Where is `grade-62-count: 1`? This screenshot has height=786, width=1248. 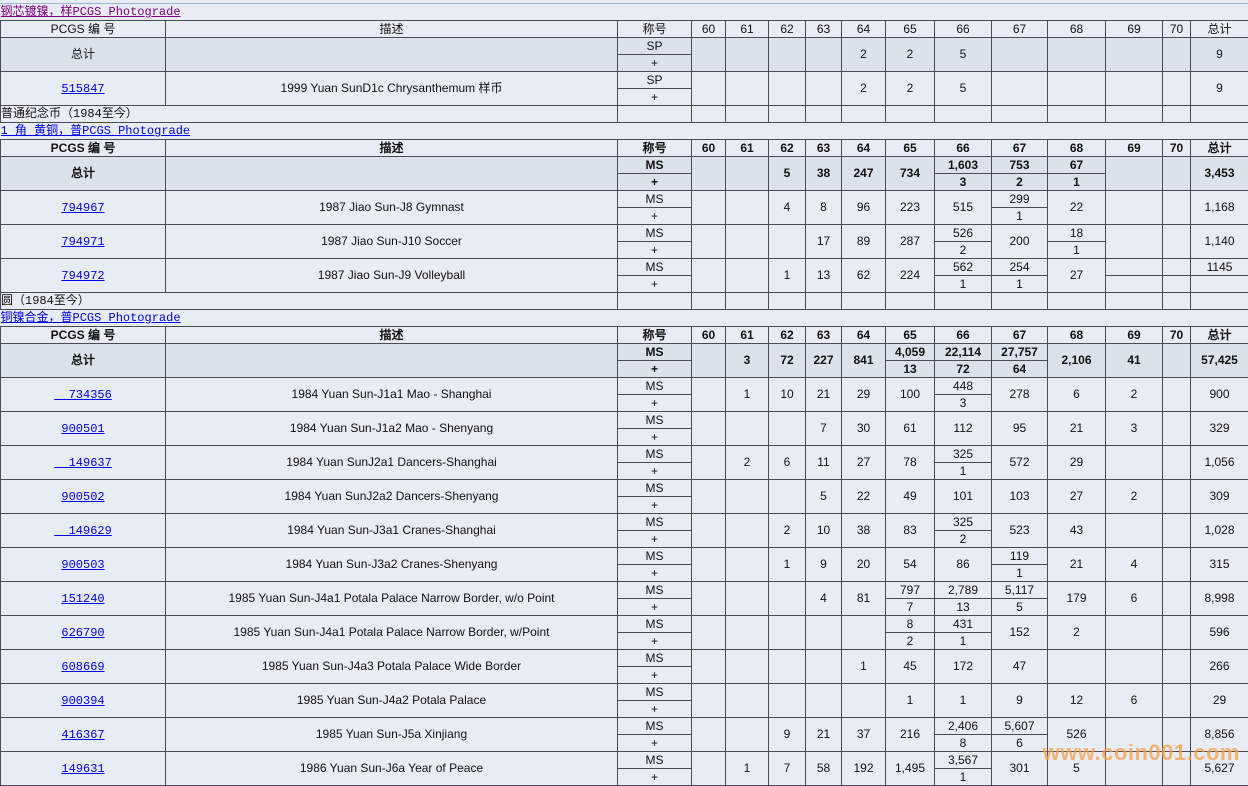
grade-62-count: 1 is located at coordinates (787, 276).